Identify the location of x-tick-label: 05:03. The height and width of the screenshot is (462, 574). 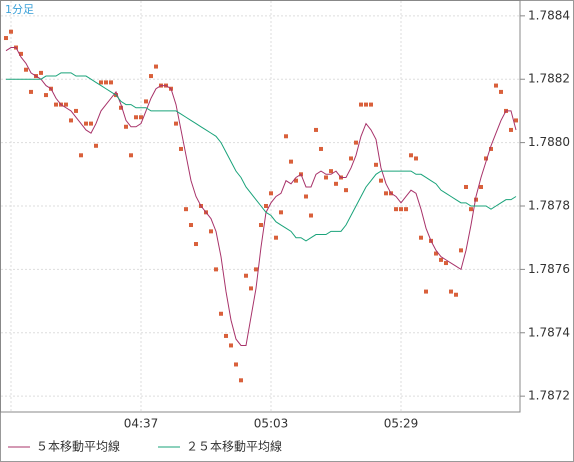
(271, 424).